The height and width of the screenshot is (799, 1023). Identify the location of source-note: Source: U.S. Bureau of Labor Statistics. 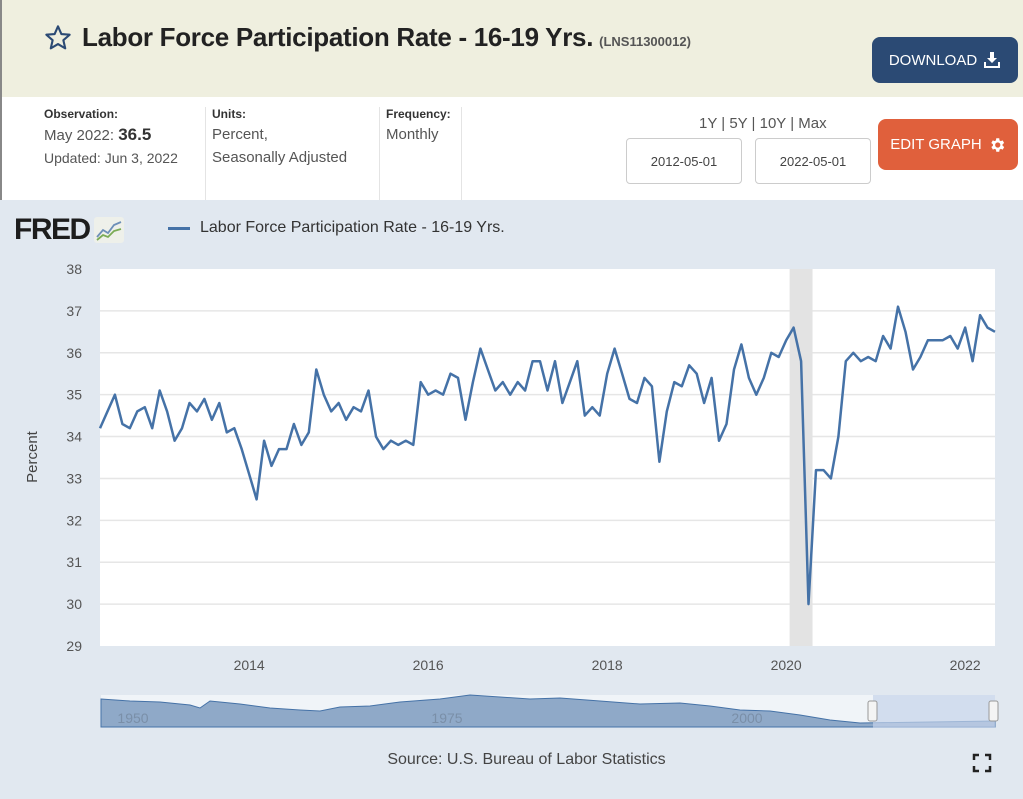
(526, 759).